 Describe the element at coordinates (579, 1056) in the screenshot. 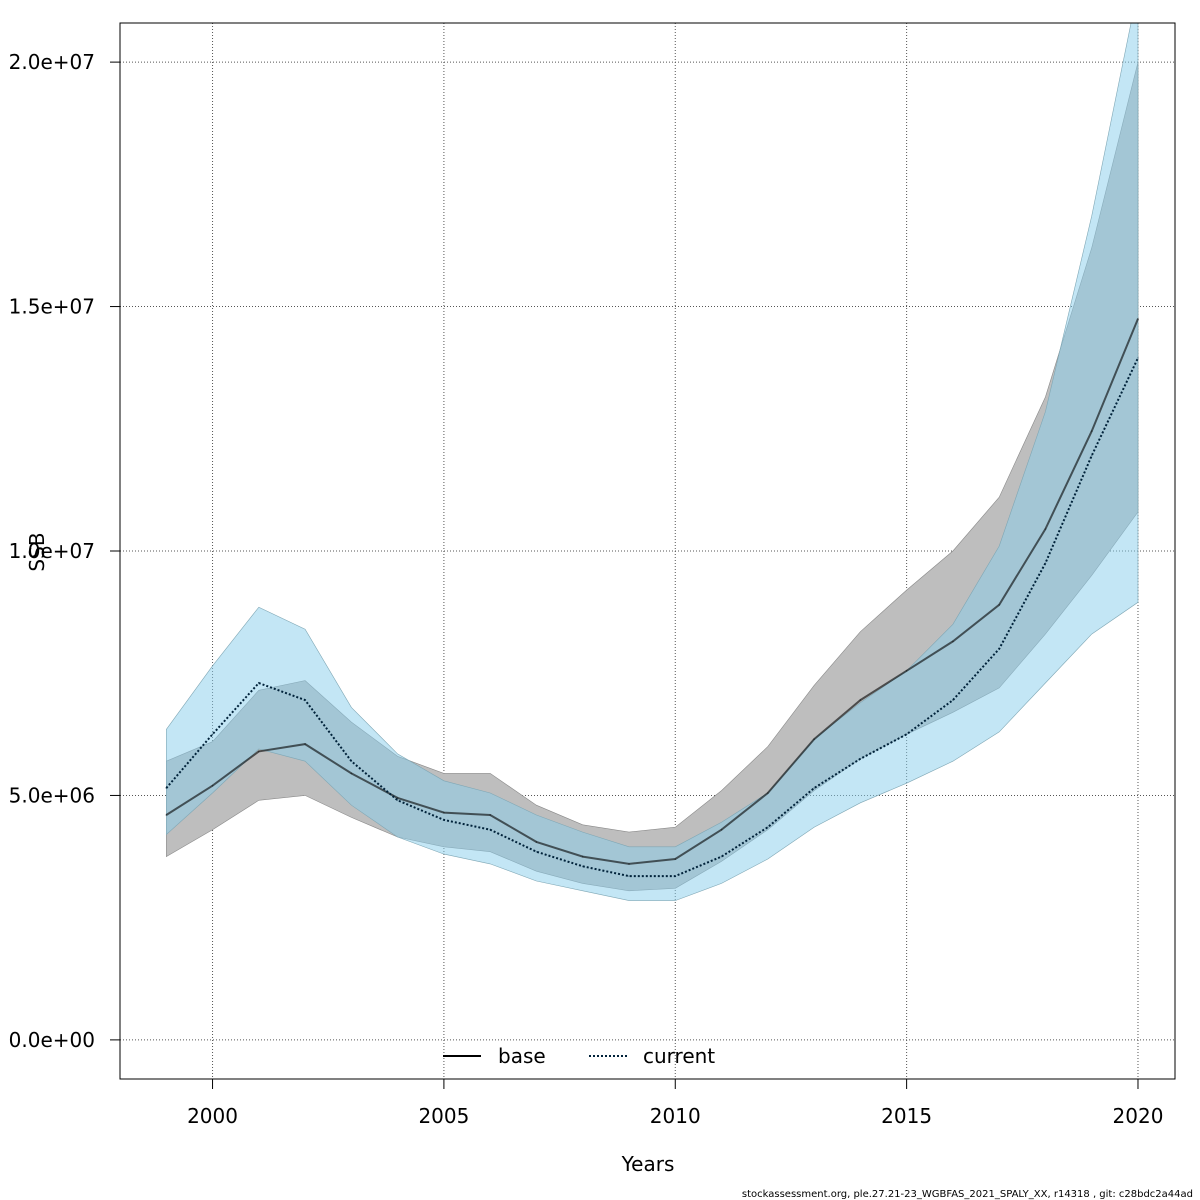

I see `legend: base current` at that location.